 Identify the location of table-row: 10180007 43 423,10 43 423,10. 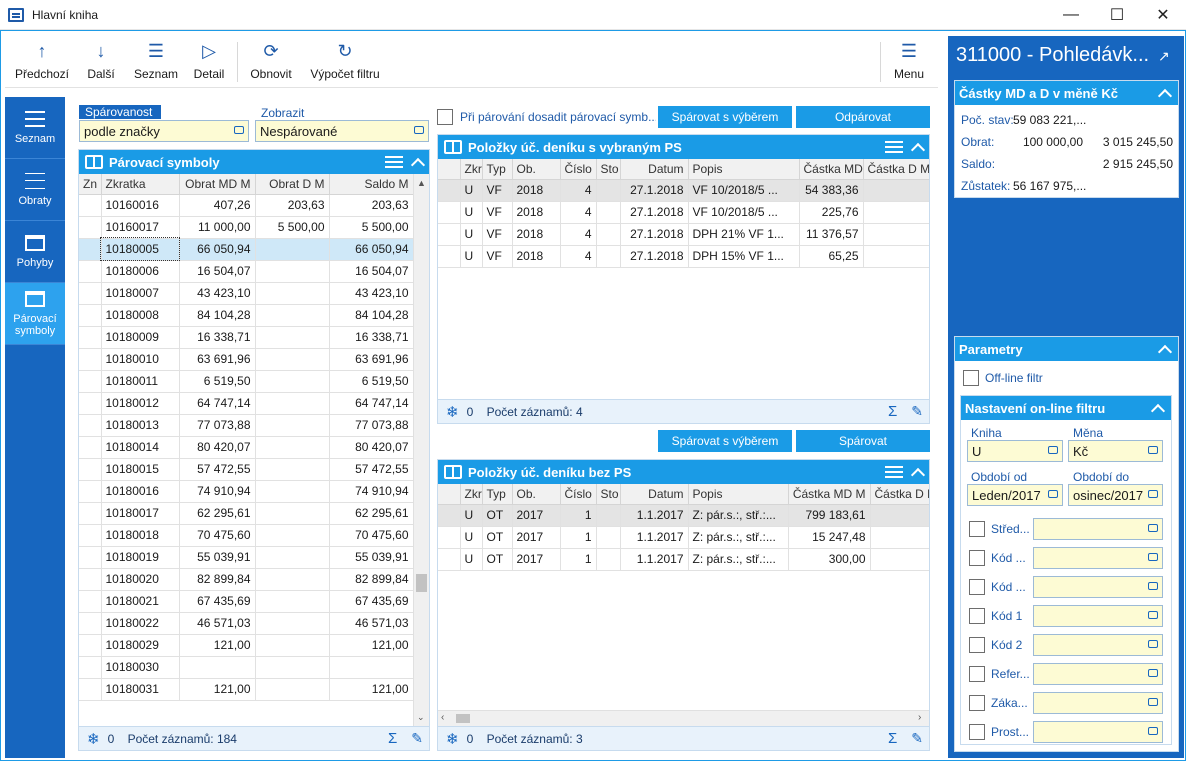
(246, 293).